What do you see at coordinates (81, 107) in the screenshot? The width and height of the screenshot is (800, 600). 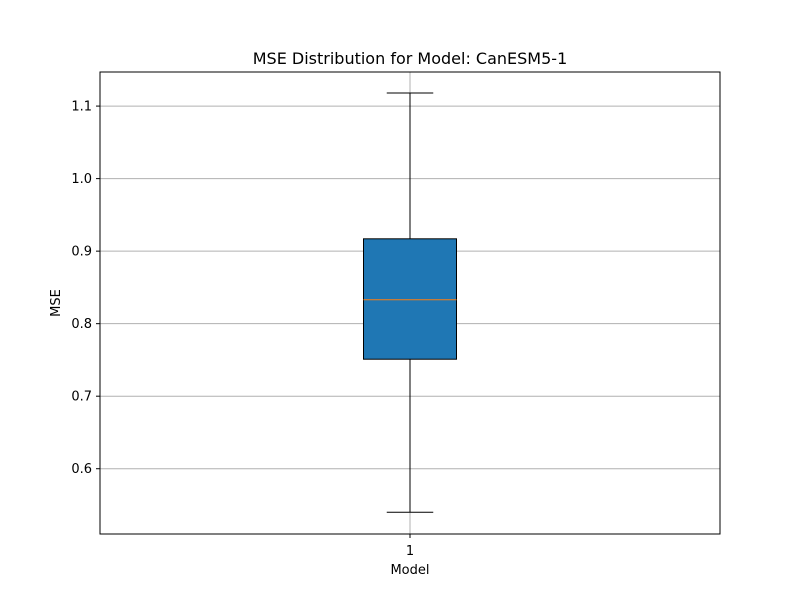 I see `y-tick-label: 1.1` at bounding box center [81, 107].